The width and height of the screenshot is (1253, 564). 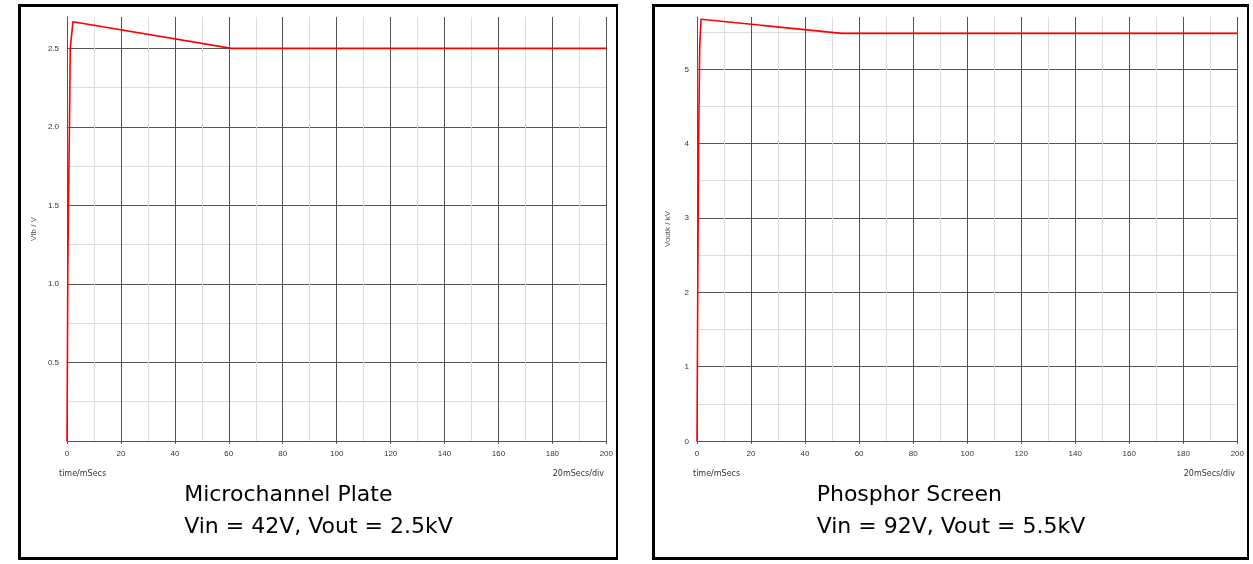 I want to click on text: Vin = 42V, Vout = 2.5kV, so click(x=318, y=525).